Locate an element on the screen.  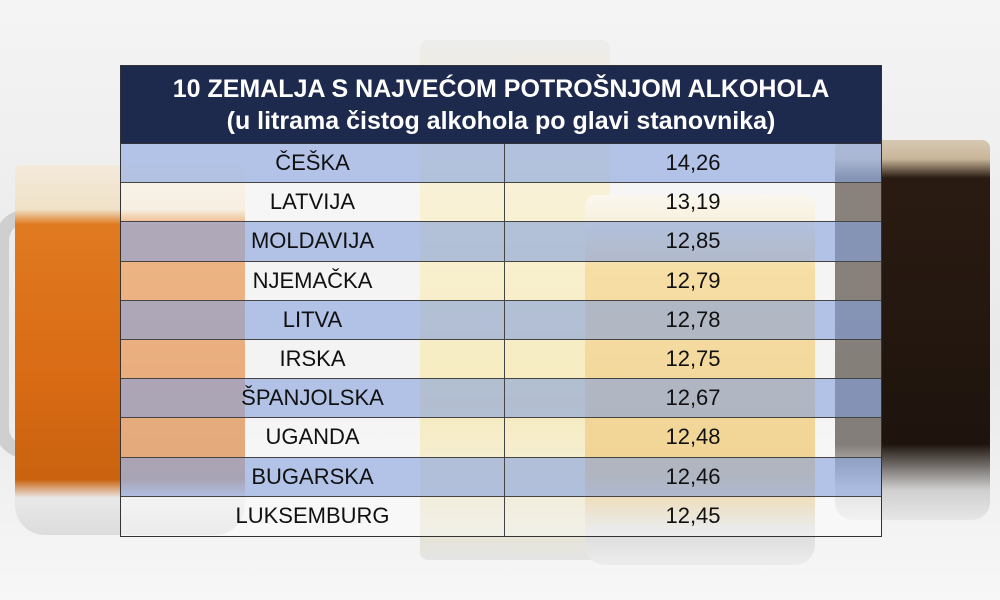
table-row: IRSKA 12,75 is located at coordinates (501, 359).